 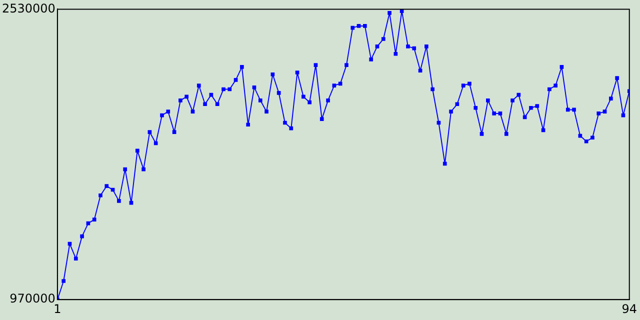 What do you see at coordinates (29, 8) in the screenshot?
I see `y-tick-label: 2530000` at bounding box center [29, 8].